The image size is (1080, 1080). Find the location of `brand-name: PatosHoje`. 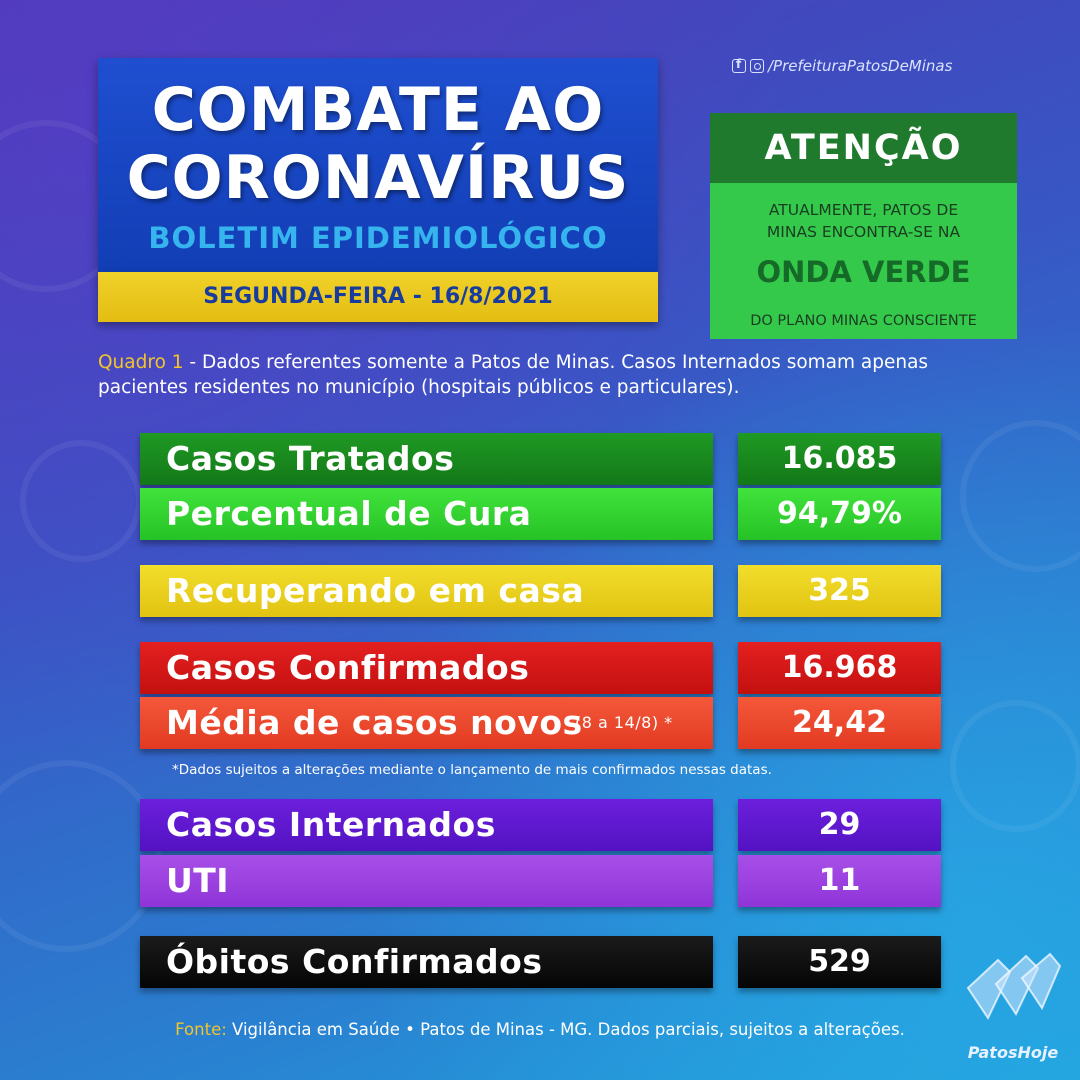

brand-name: PatosHoje is located at coordinates (1013, 1052).